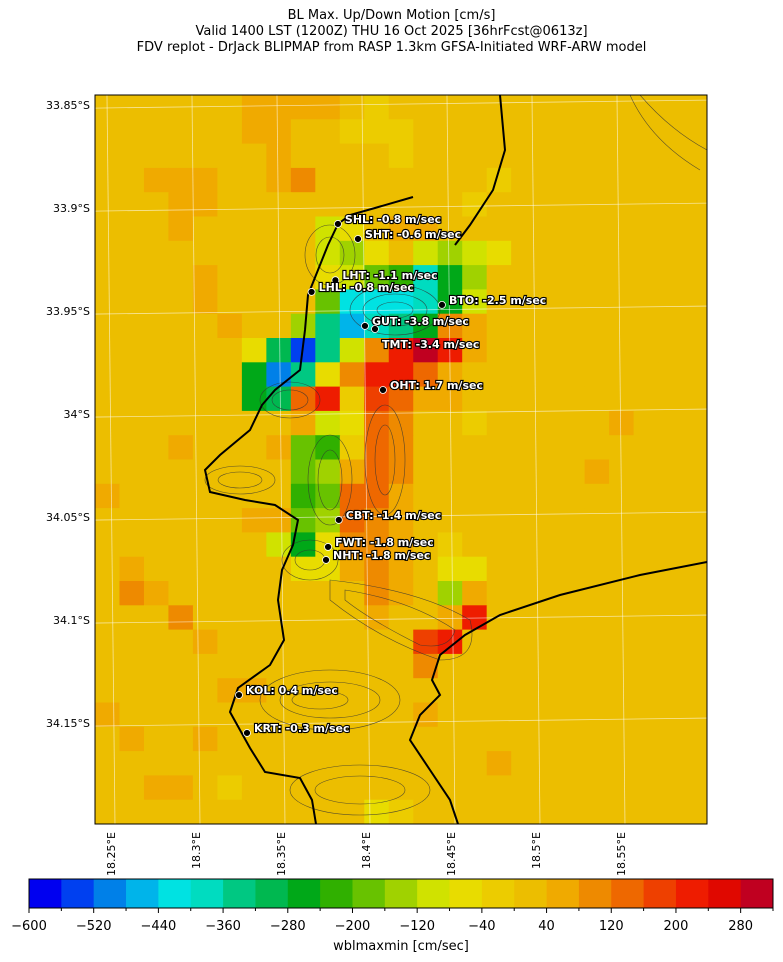 The height and width of the screenshot is (962, 783). Describe the element at coordinates (621, 854) in the screenshot. I see `lon-tick-label: 18.55°E` at that location.